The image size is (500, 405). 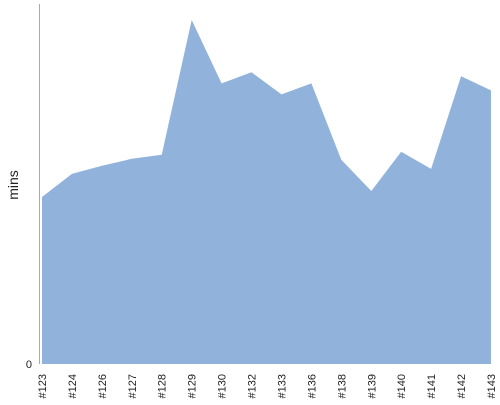 I want to click on x-tick-label: #138, so click(x=342, y=386).